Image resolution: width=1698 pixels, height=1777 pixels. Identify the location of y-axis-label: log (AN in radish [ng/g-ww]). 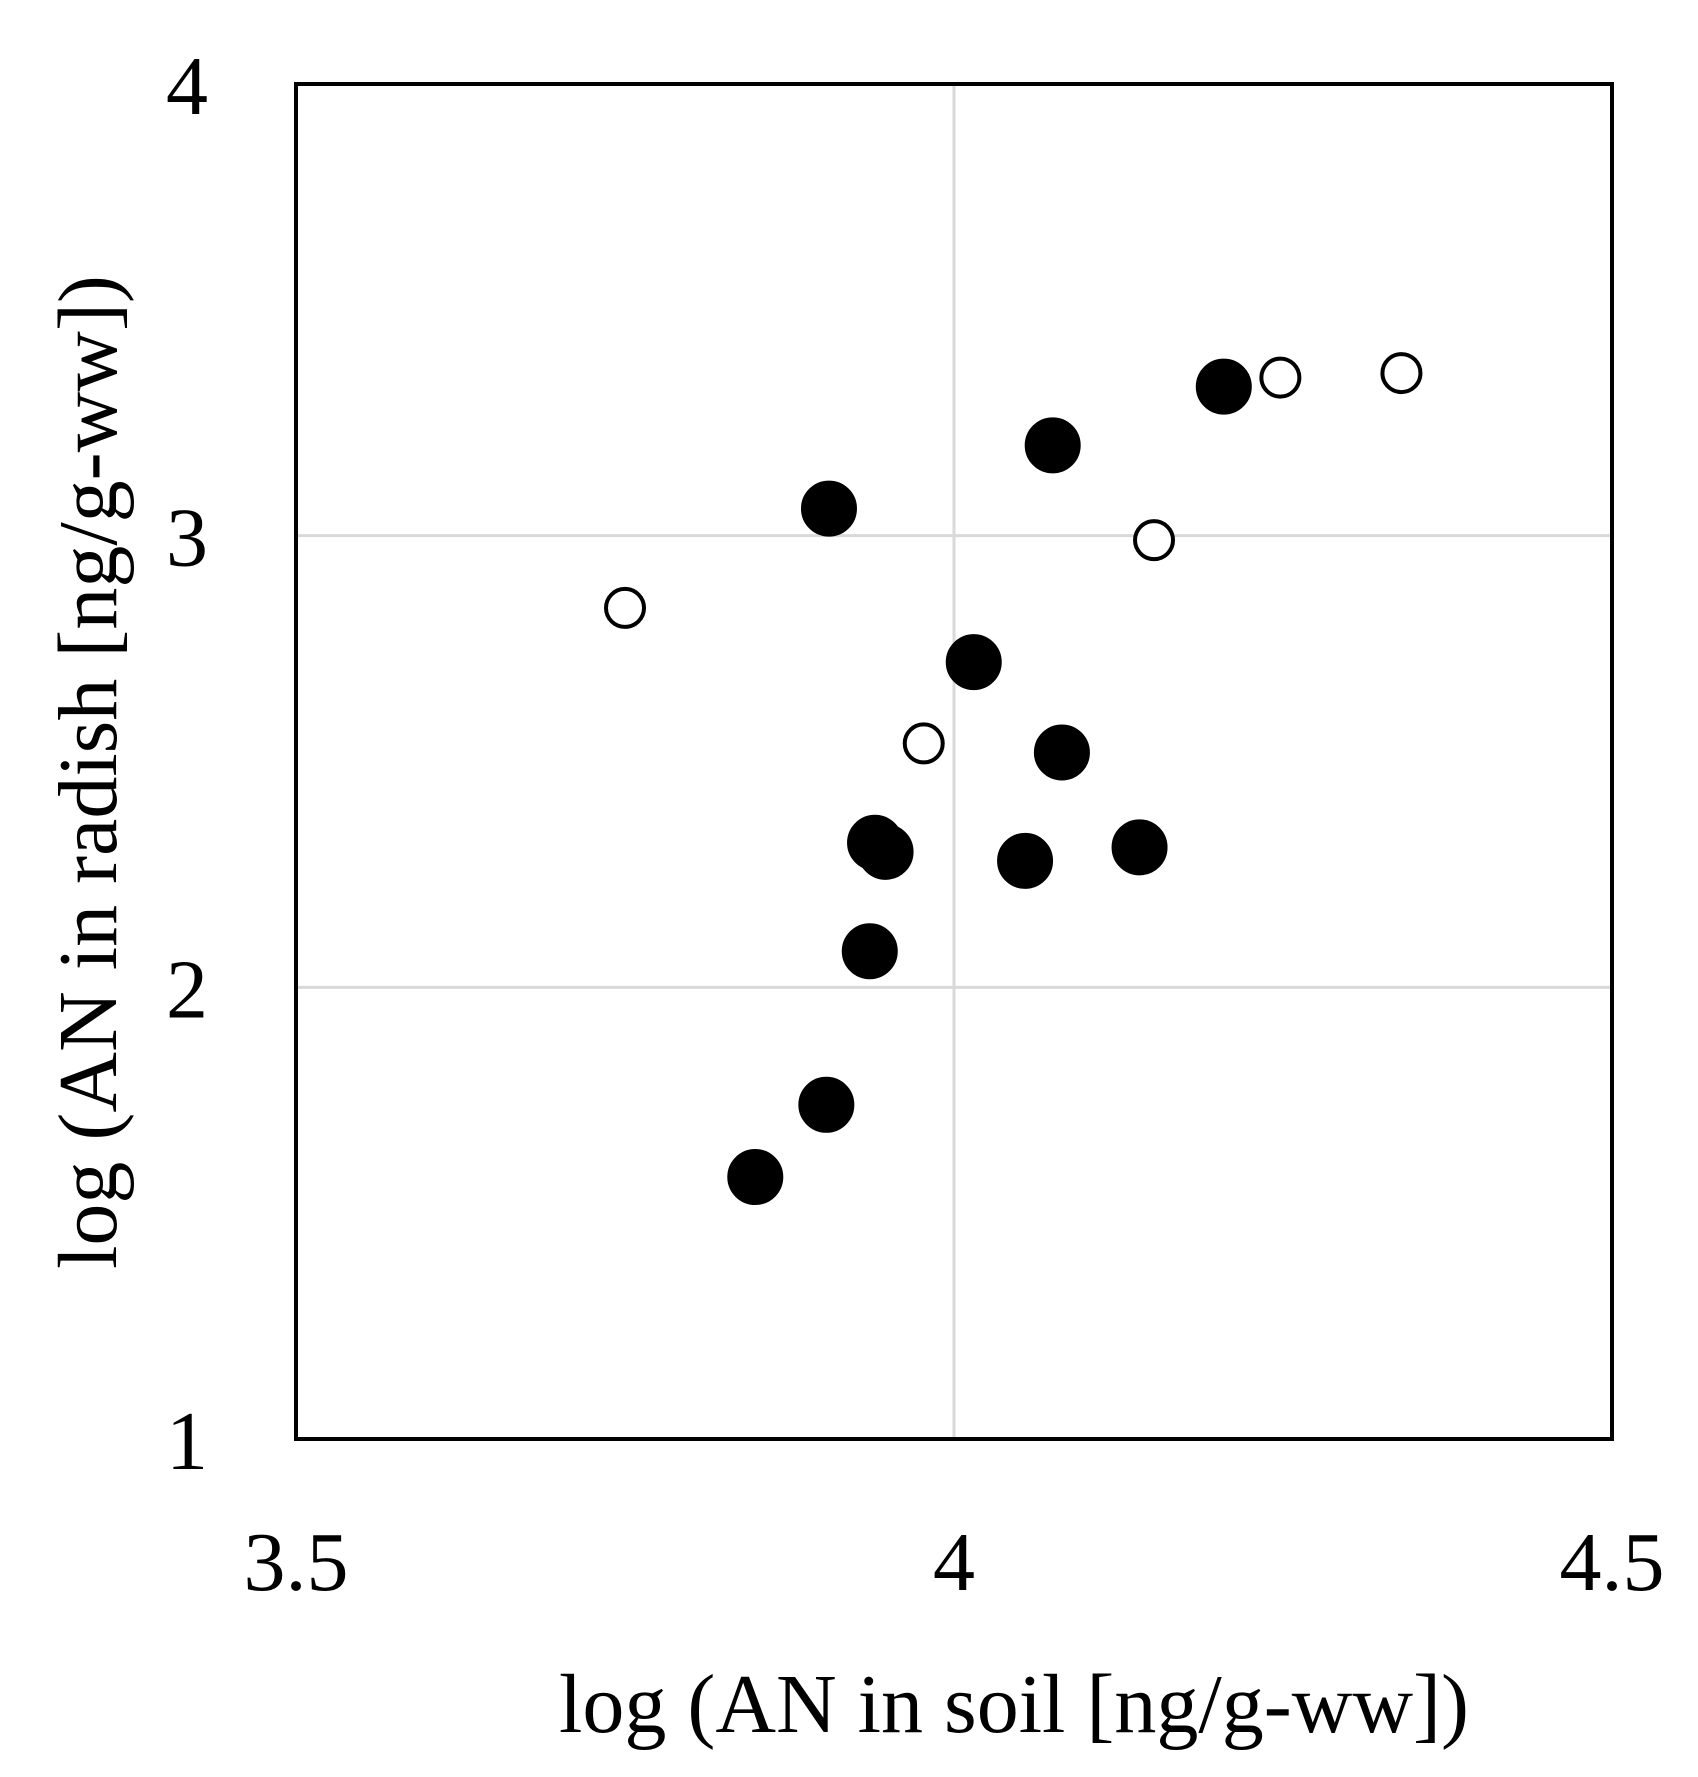
(88, 772).